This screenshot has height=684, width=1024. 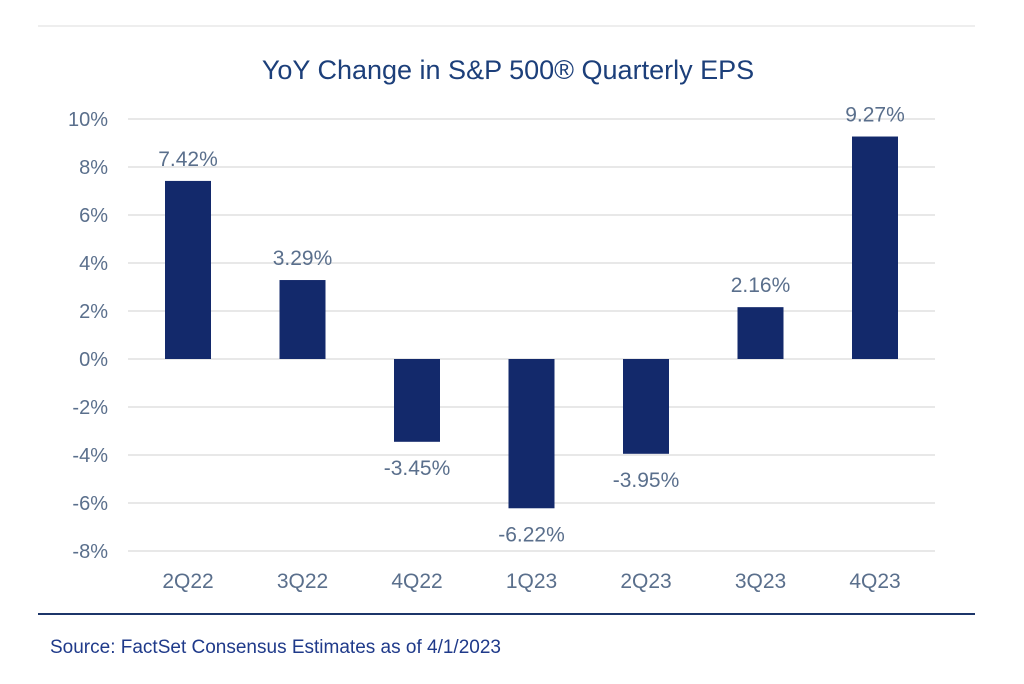 What do you see at coordinates (93, 216) in the screenshot?
I see `y-tick-label: 6%` at bounding box center [93, 216].